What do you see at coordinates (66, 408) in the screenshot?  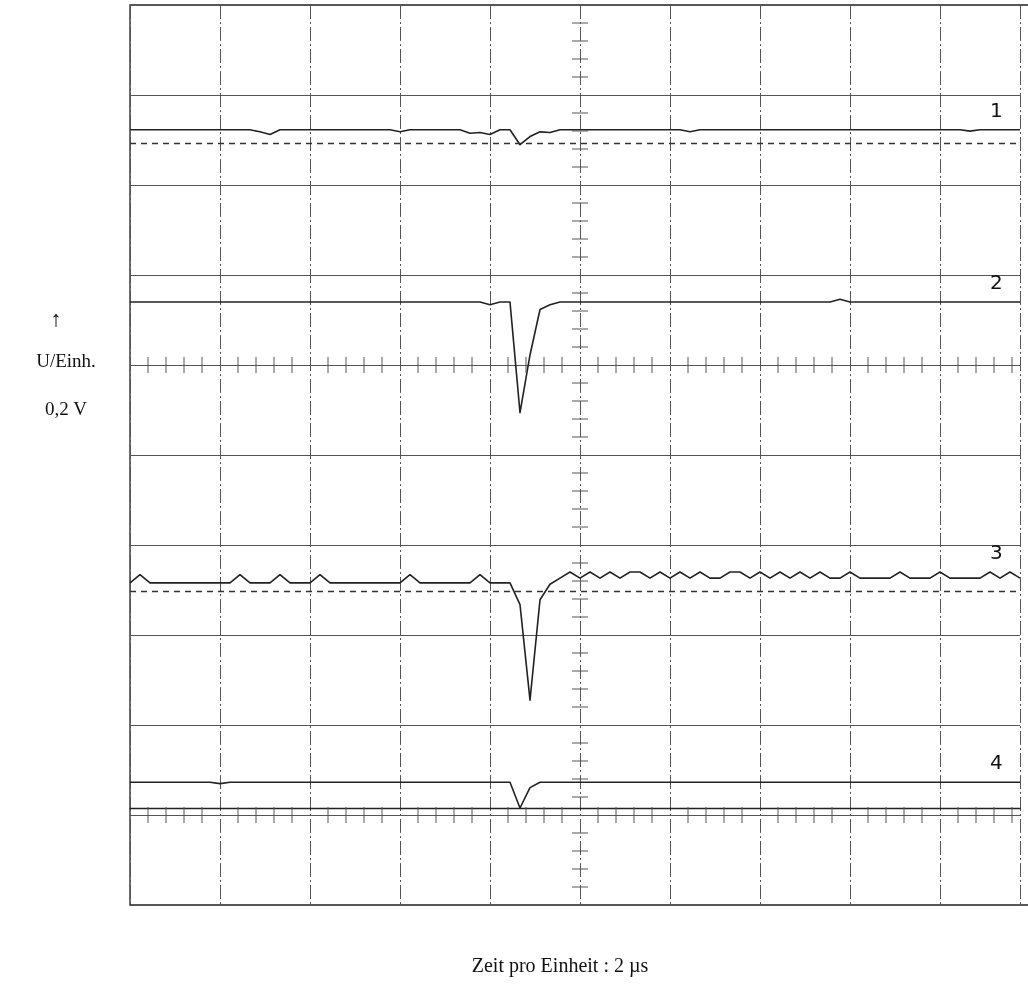 I see `text: 0,2 V` at bounding box center [66, 408].